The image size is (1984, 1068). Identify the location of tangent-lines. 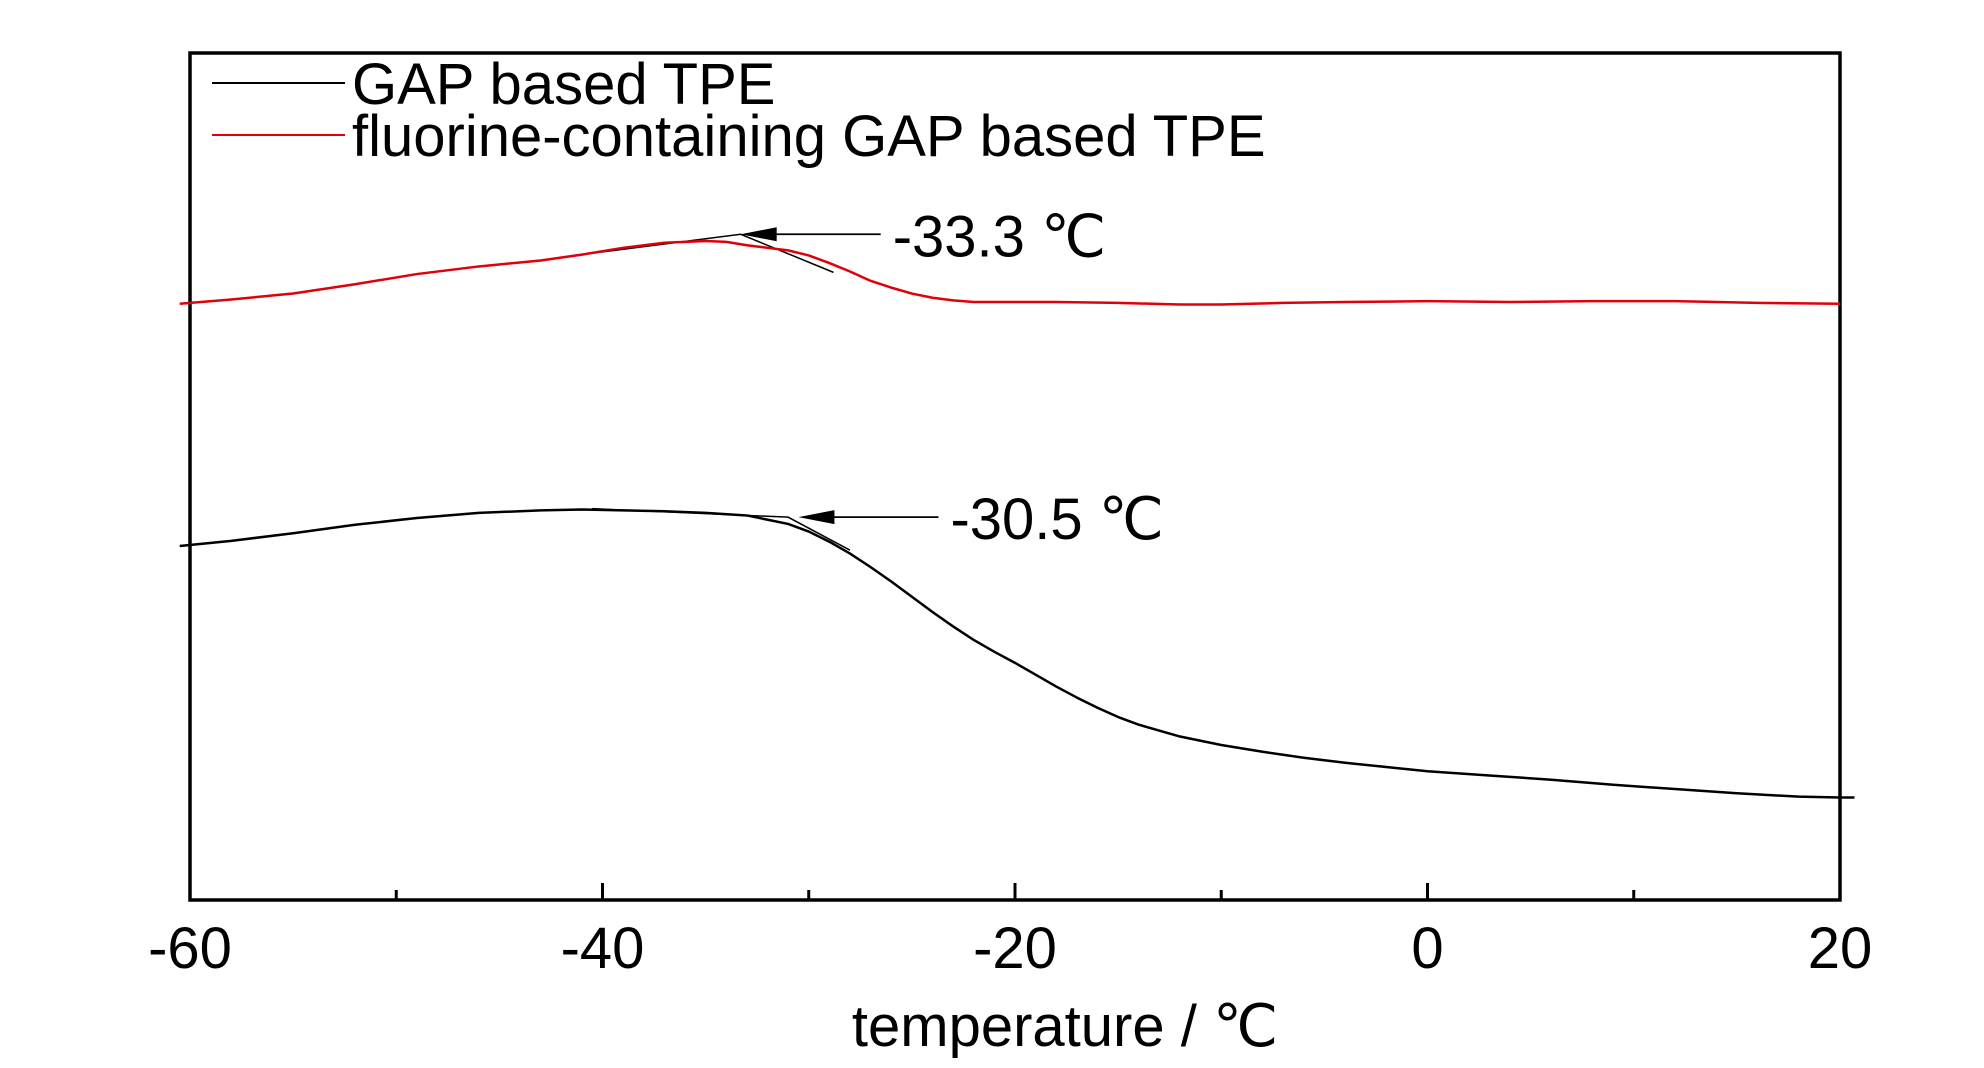
(716, 392).